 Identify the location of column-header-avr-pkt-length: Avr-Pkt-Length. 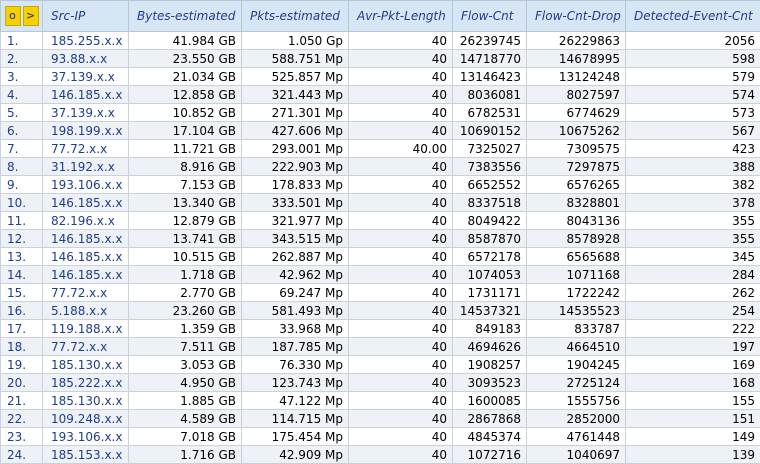
(400, 16).